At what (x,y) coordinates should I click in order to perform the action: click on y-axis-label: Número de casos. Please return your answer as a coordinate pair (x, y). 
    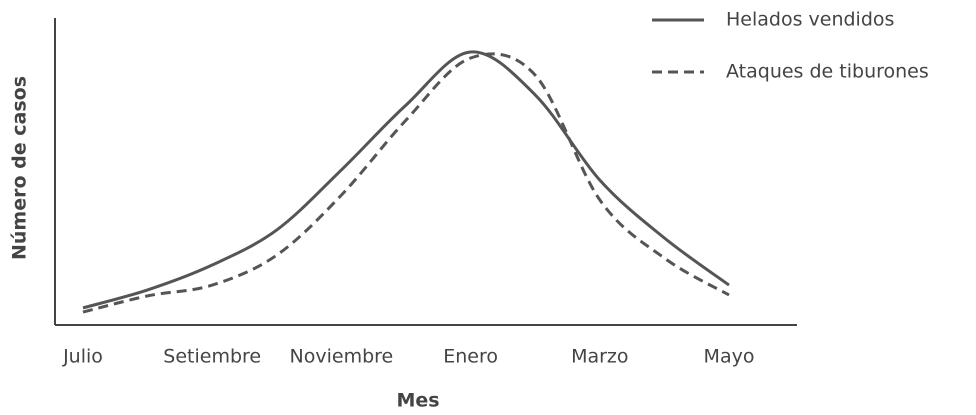
    Looking at the image, I should click on (20, 168).